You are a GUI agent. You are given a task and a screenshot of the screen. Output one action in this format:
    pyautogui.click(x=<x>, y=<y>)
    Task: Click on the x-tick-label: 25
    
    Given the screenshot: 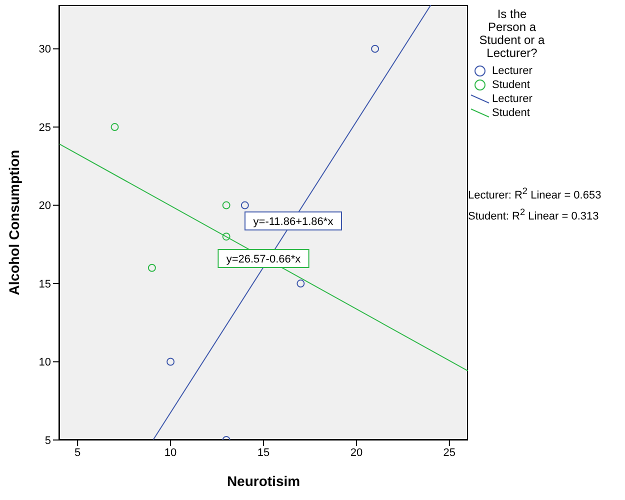 What is the action you would take?
    pyautogui.click(x=449, y=452)
    